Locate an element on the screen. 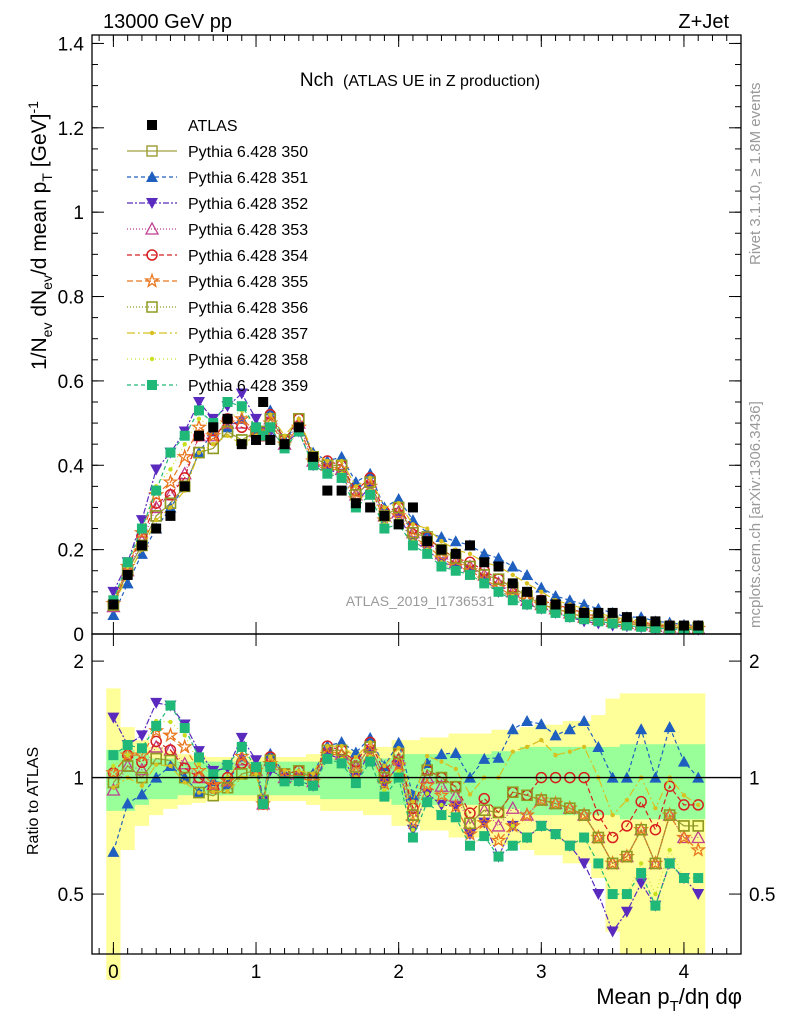  series-354-ratio-point is located at coordinates (627, 826).